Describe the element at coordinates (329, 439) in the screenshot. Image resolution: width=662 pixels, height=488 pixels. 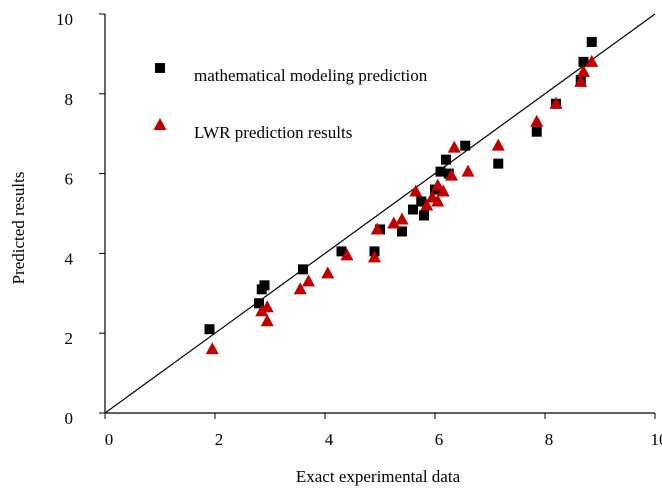
I see `x-tick-label: 4` at that location.